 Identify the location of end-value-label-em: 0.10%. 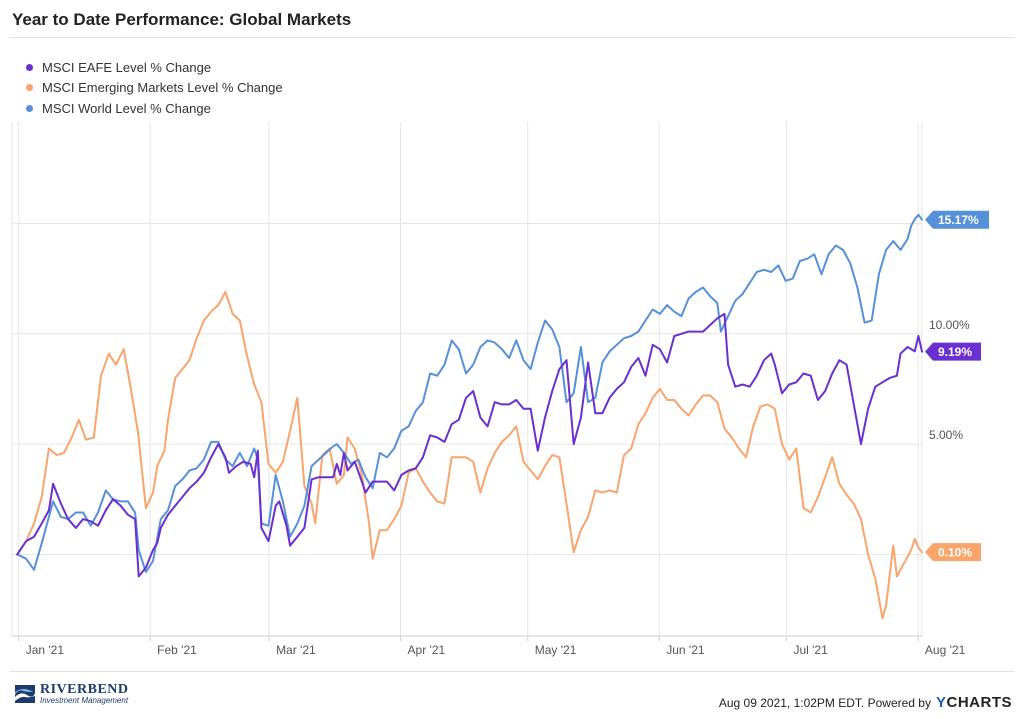
(955, 553).